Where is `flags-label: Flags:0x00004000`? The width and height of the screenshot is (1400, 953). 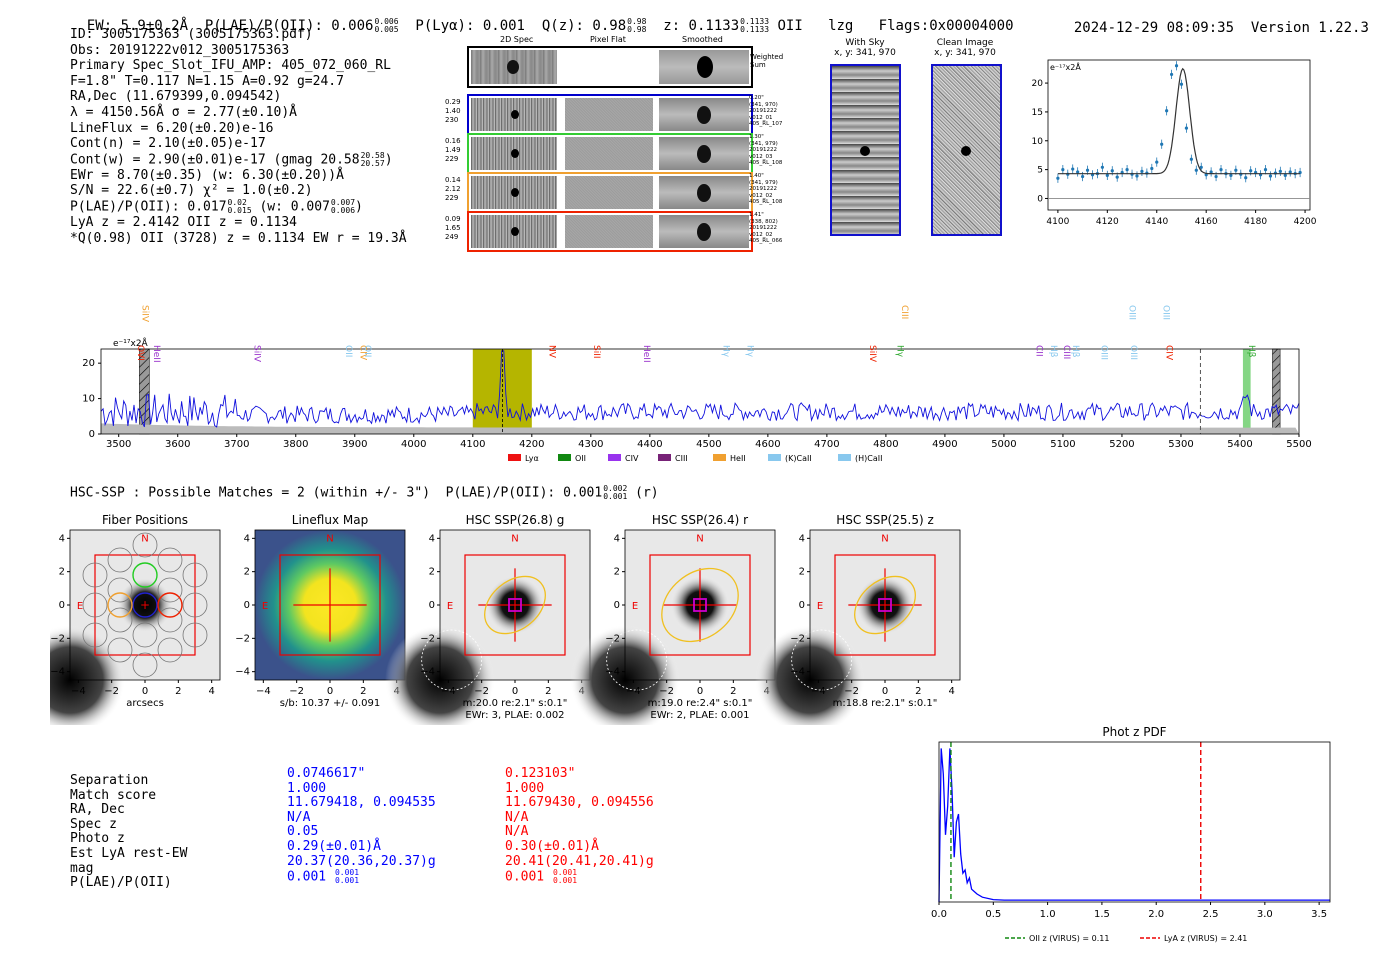
flags-label: Flags:0x00004000 is located at coordinates (946, 26).